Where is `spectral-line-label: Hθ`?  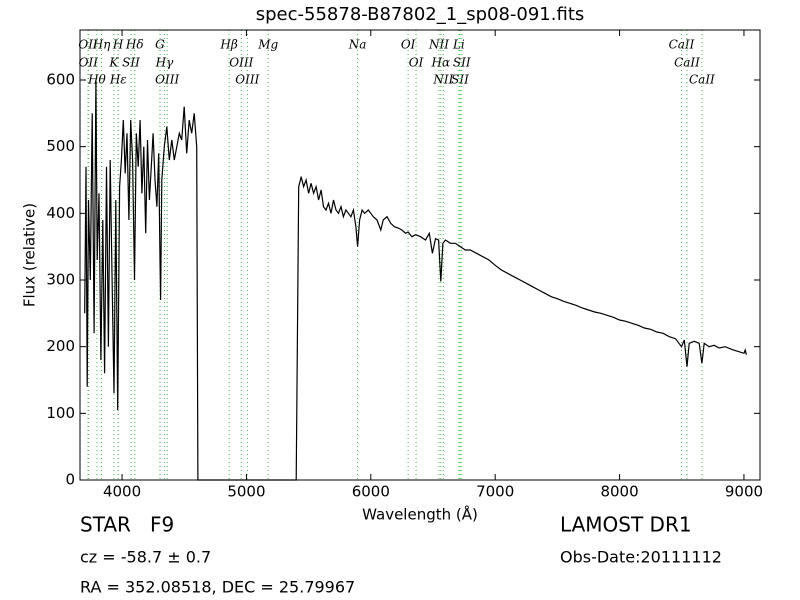
spectral-line-label: Hθ is located at coordinates (96, 80).